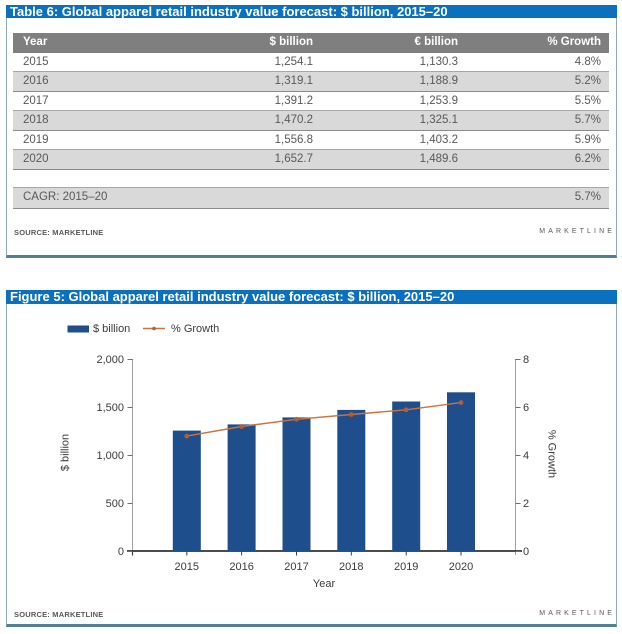 The image size is (622, 634). I want to click on svg-text: 8, so click(526, 360).